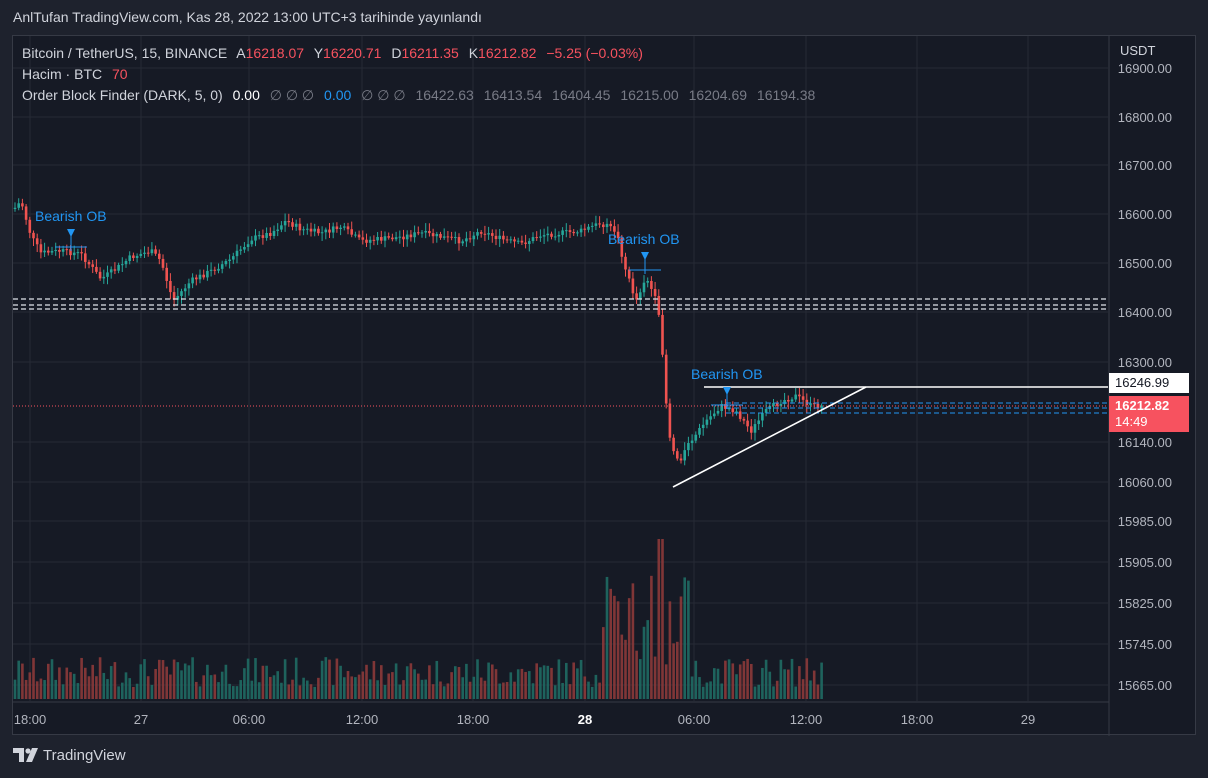 The width and height of the screenshot is (1208, 778). What do you see at coordinates (383, 95) in the screenshot?
I see `indicator-value-4: ∅ ∅ ∅` at bounding box center [383, 95].